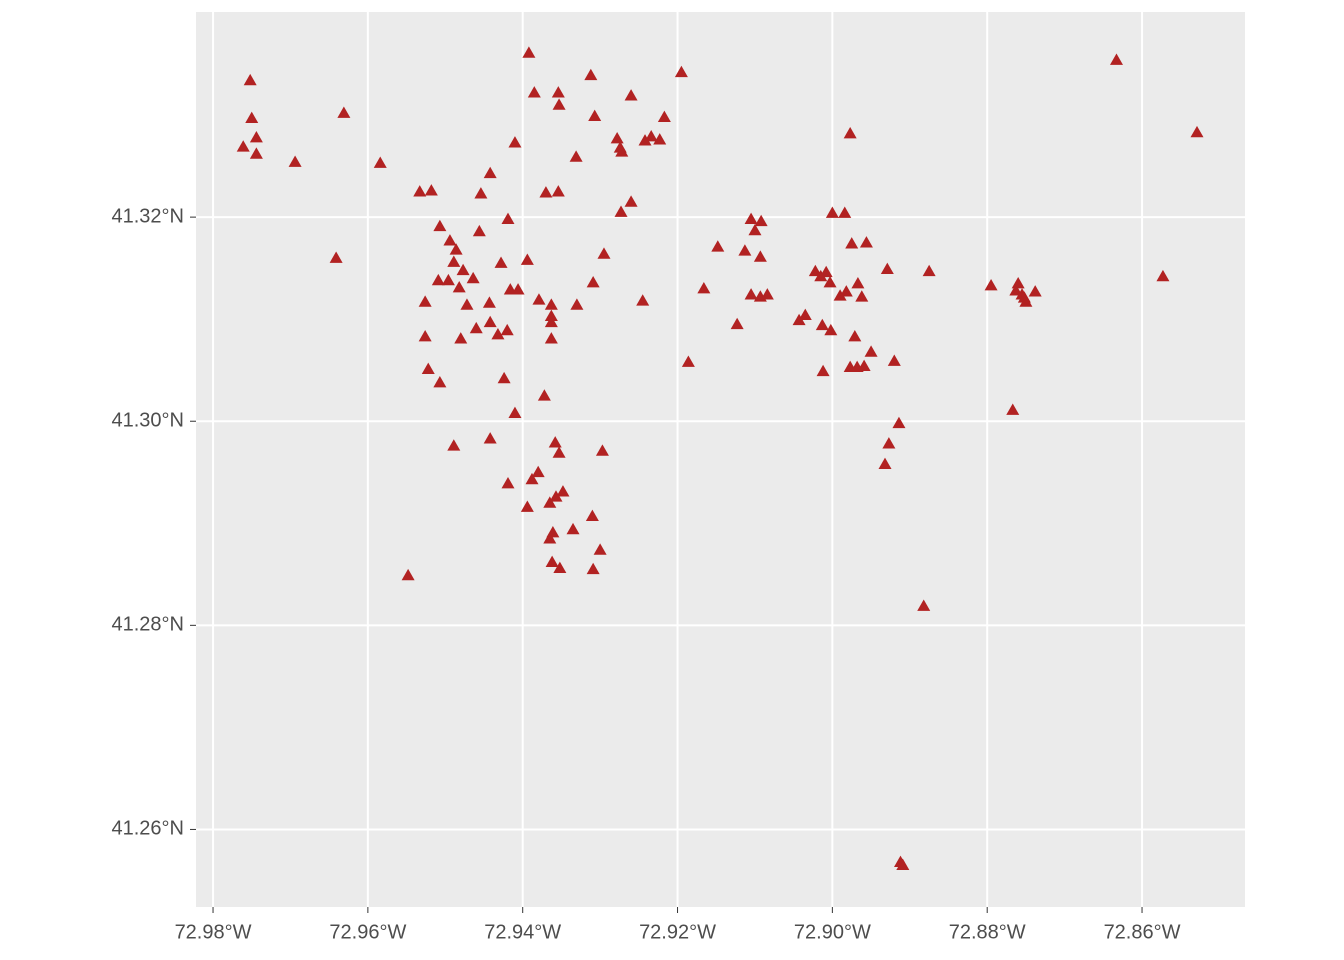 The image size is (1344, 960). I want to click on x-tick-label: 72.86°W, so click(1142, 932).